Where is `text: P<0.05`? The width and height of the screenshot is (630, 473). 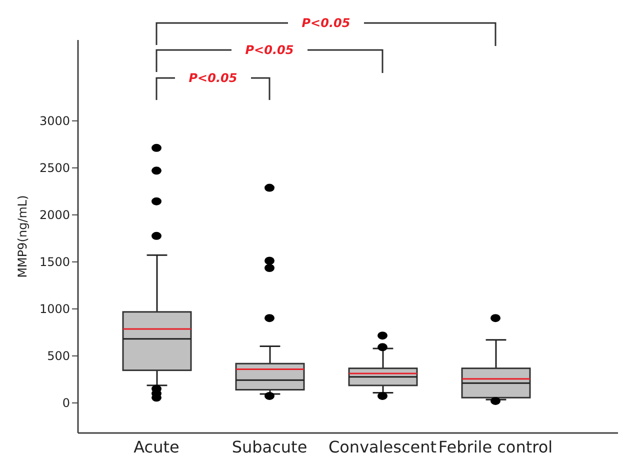 text: P<0.05 is located at coordinates (326, 23).